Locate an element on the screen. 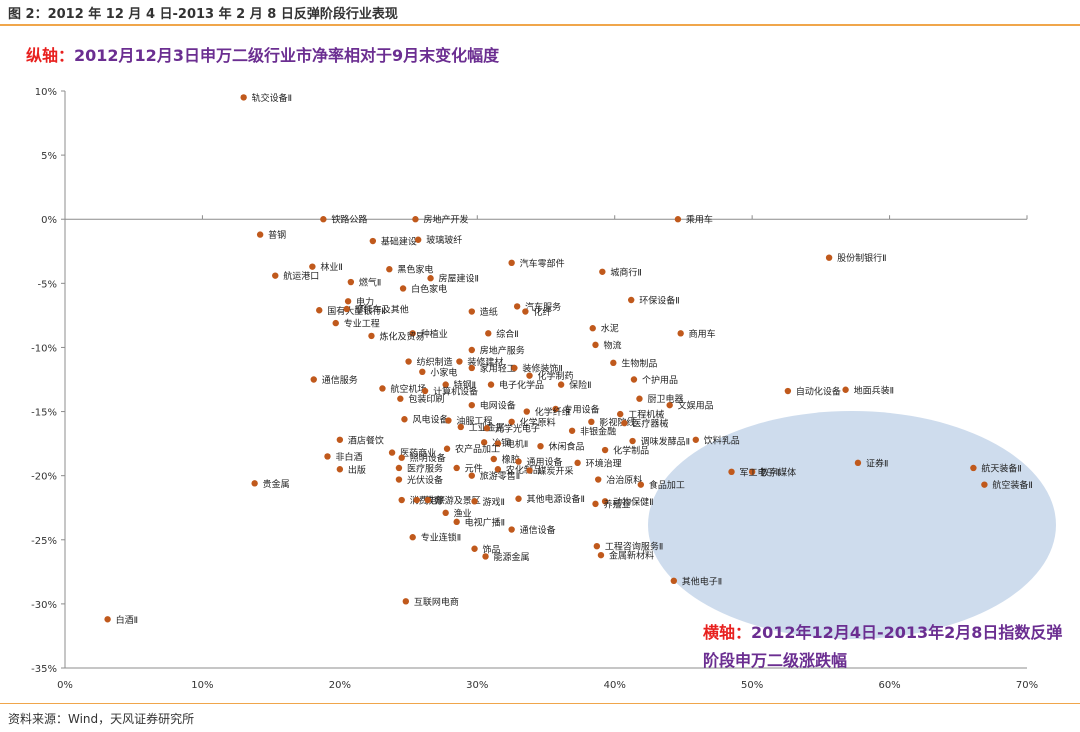 The width and height of the screenshot is (1080, 732). point-label: 旅游及景区 is located at coordinates (458, 501).